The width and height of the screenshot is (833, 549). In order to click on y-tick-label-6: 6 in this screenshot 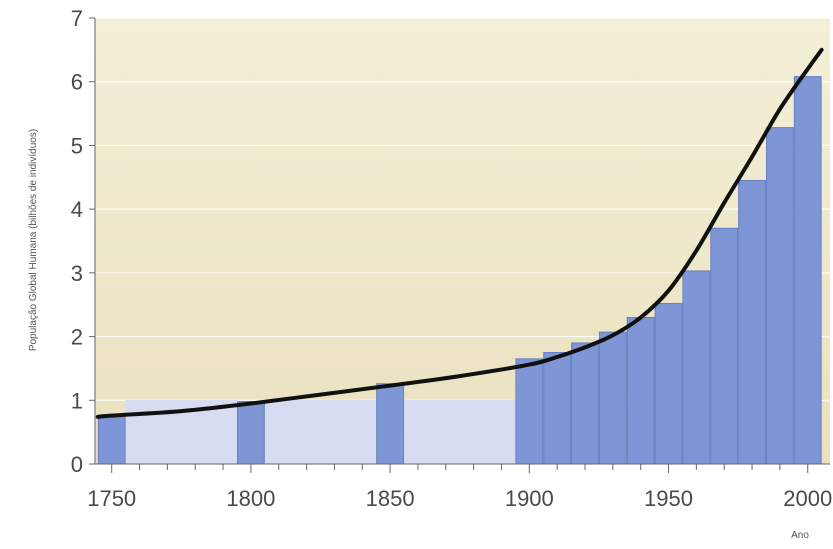, I will do `click(77, 82)`.